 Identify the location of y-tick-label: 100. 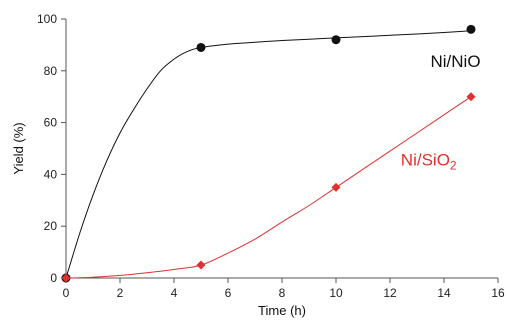
(47, 19).